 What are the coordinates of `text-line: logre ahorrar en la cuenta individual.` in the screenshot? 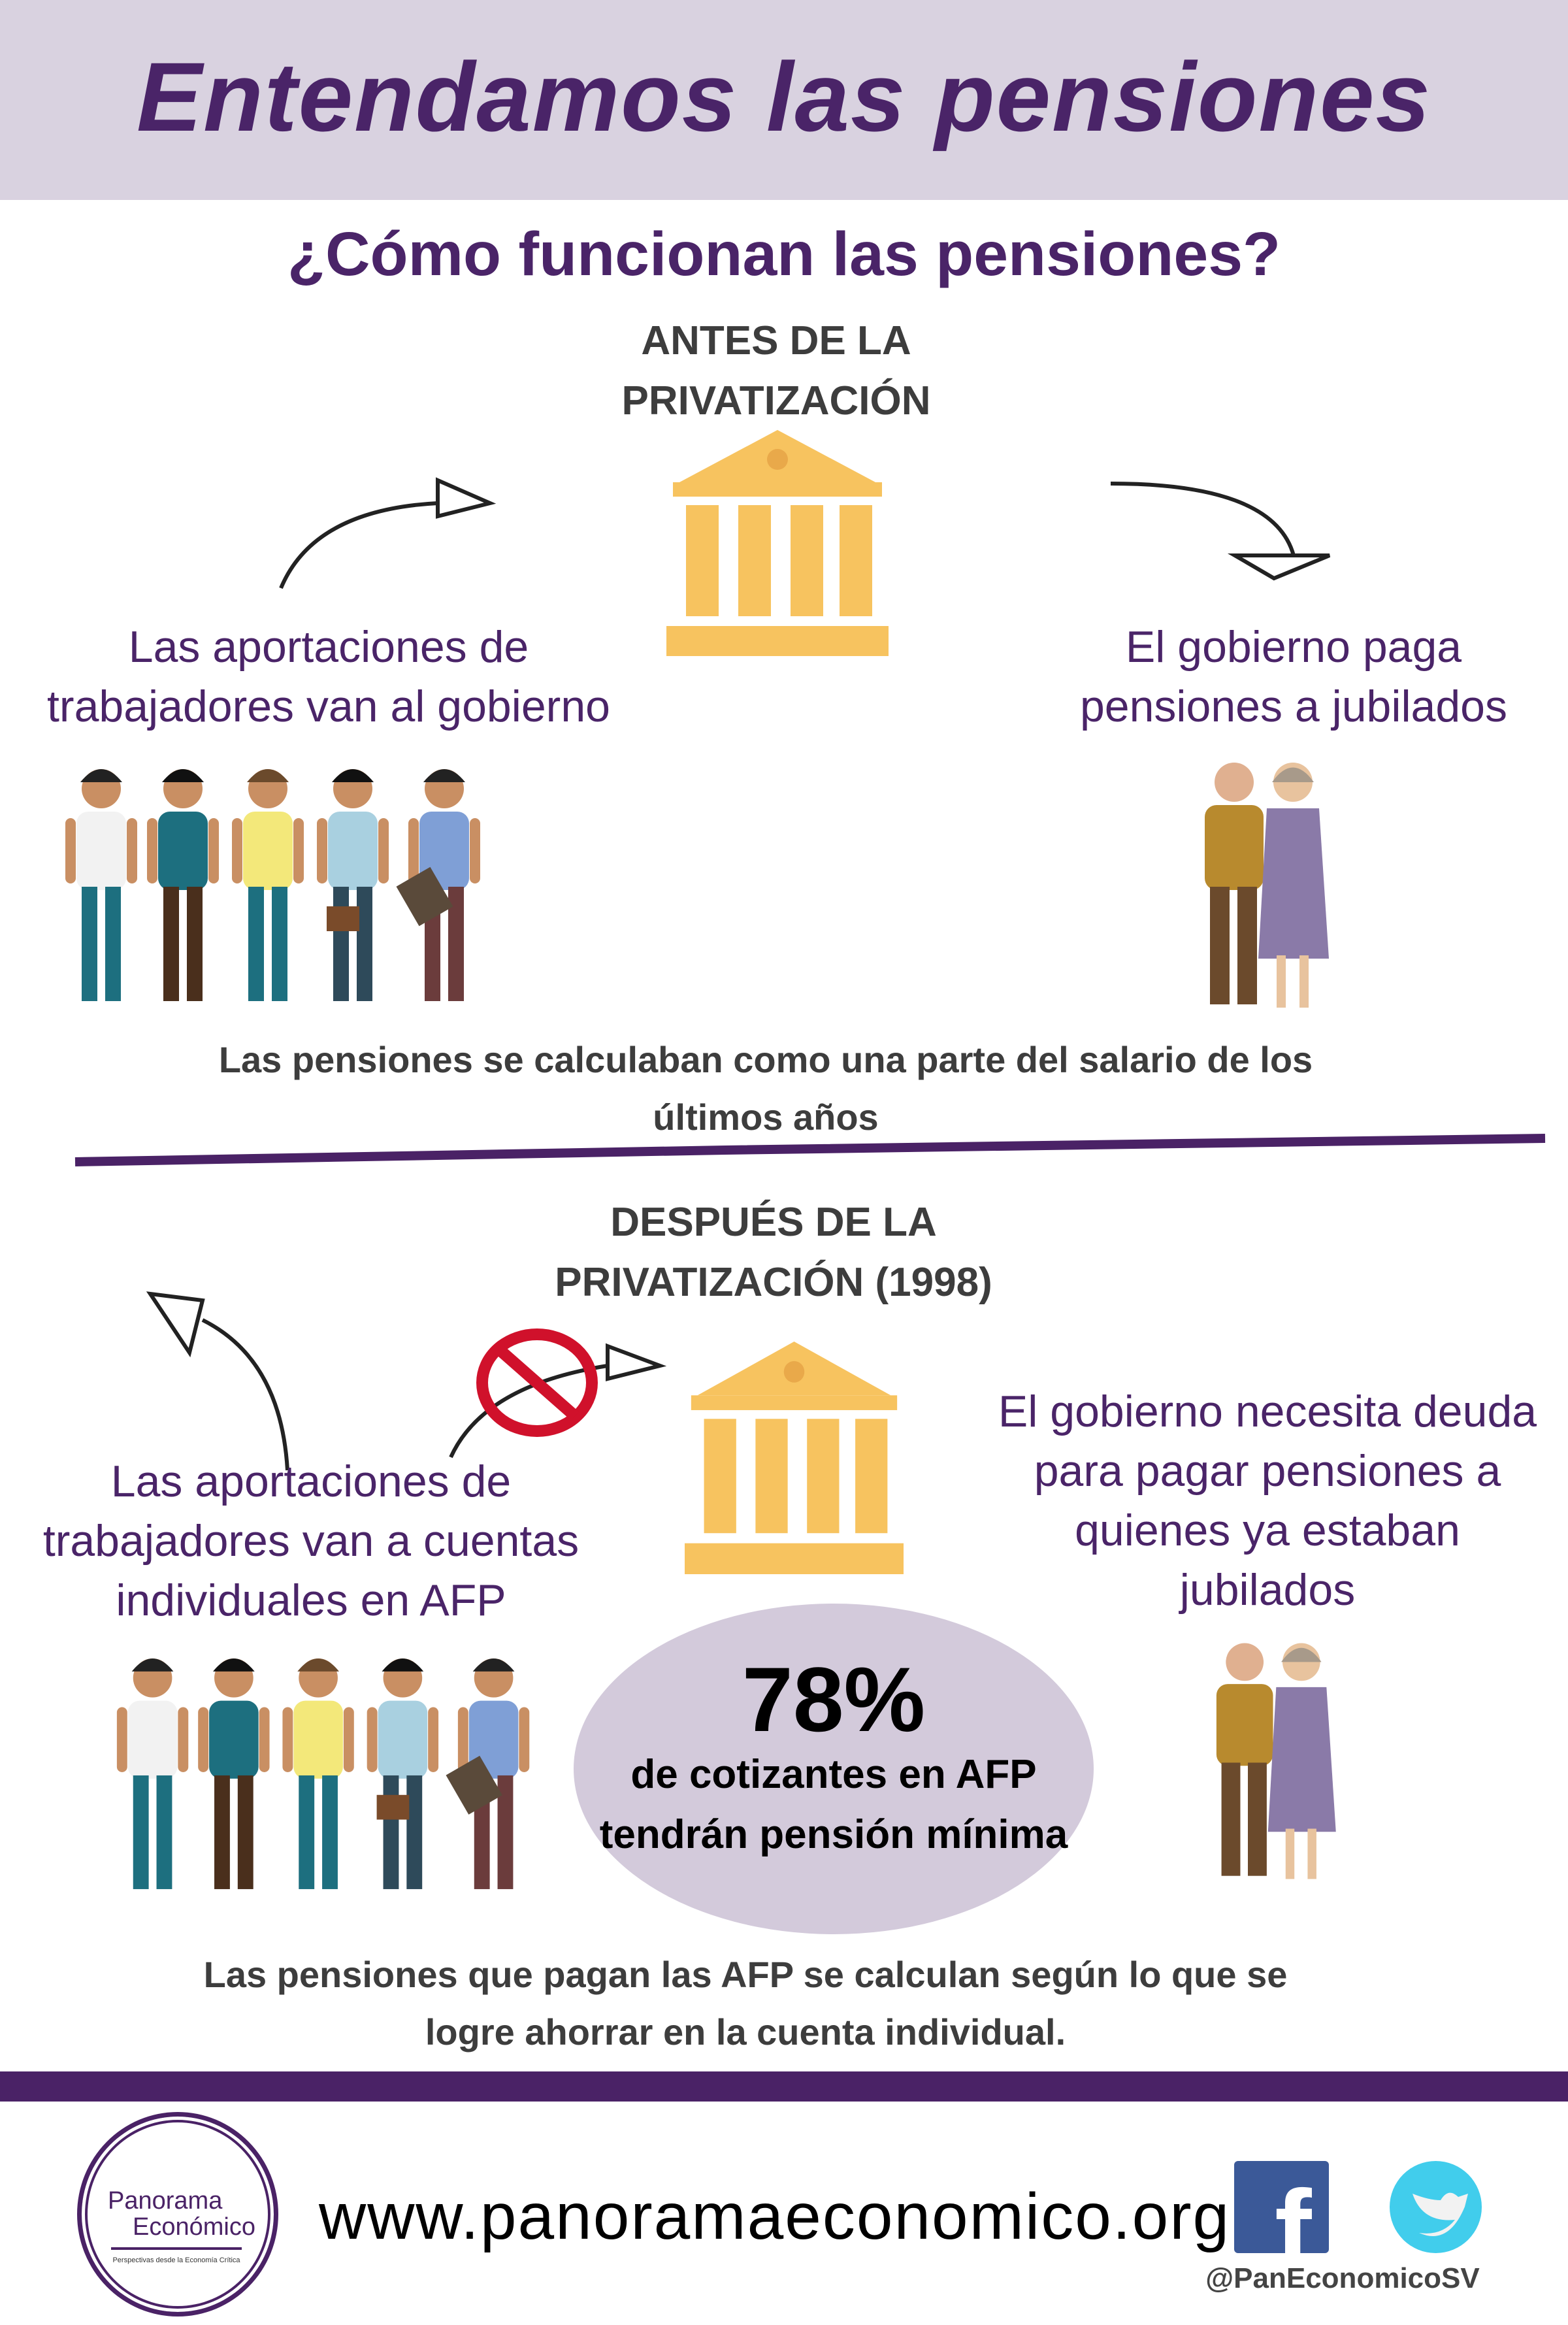 It's located at (745, 2032).